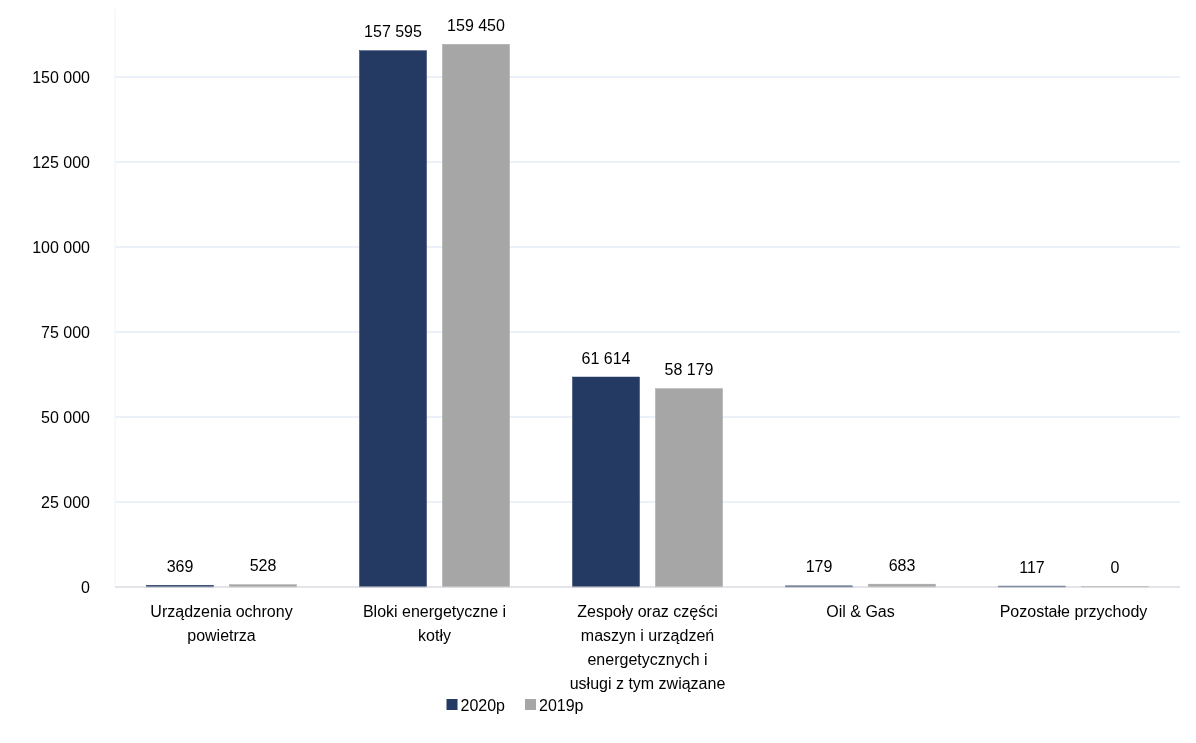 Image resolution: width=1196 pixels, height=743 pixels. What do you see at coordinates (819, 567) in the screenshot?
I see `data-label: 179` at bounding box center [819, 567].